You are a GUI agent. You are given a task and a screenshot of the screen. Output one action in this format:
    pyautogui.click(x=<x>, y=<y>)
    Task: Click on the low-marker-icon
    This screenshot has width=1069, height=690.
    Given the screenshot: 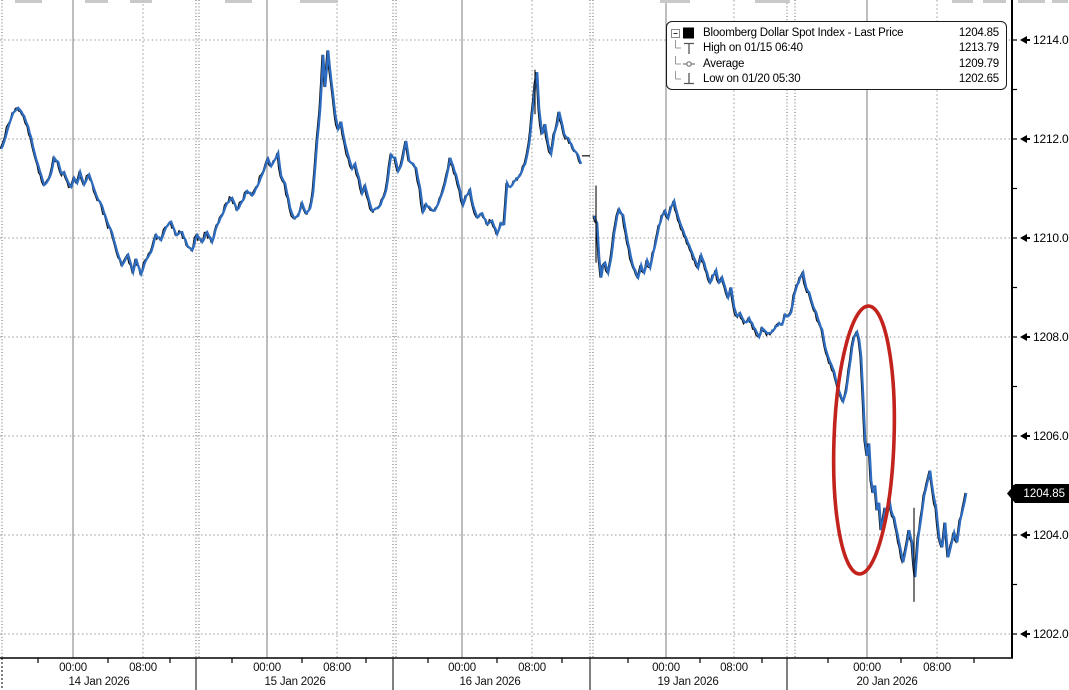 What is the action you would take?
    pyautogui.click(x=686, y=79)
    